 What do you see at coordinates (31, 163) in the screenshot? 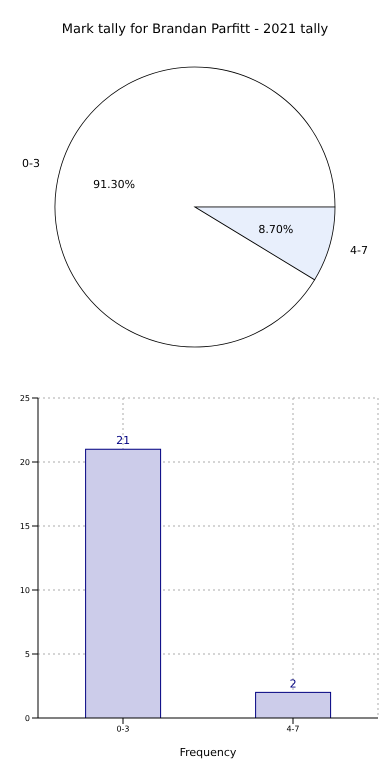
I see `slice-label: 0-3` at bounding box center [31, 163].